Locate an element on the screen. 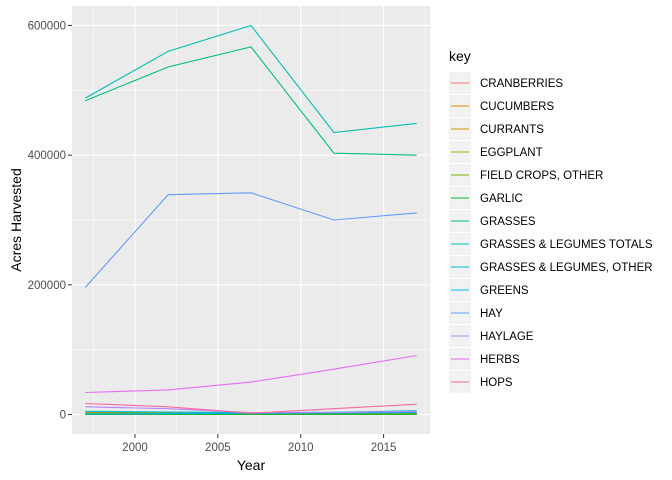 Image resolution: width=672 pixels, height=480 pixels. y-axis-title: Acres Harvested is located at coordinates (16, 219).